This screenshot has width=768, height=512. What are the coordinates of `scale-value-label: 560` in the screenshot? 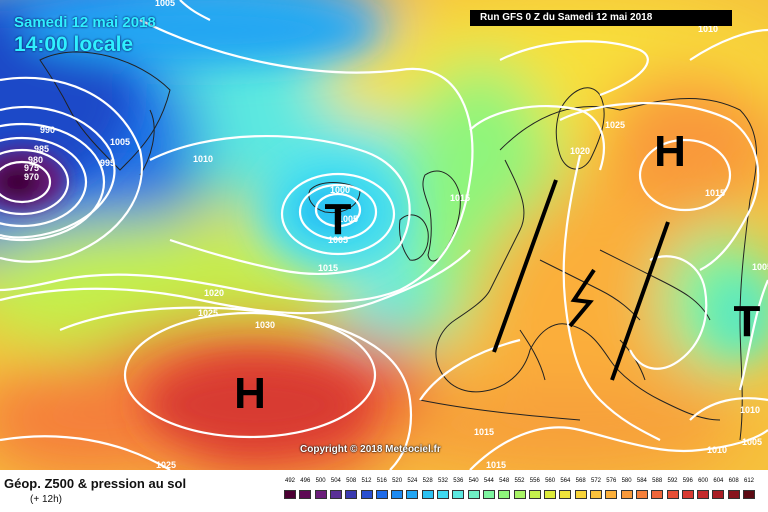 It's located at (550, 481).